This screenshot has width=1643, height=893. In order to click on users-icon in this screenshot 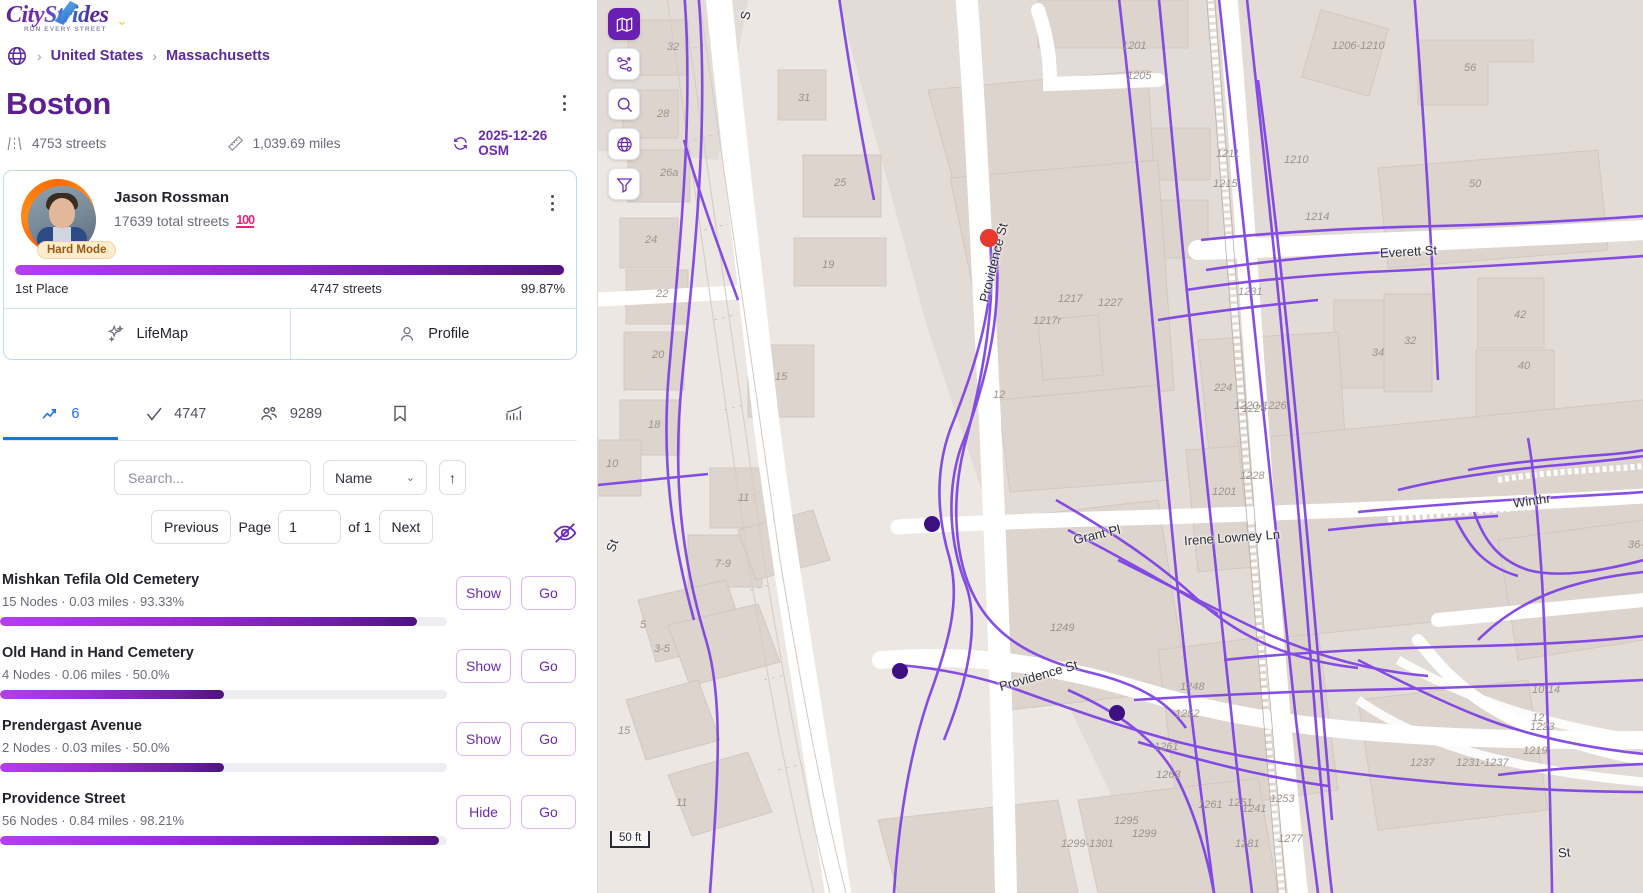, I will do `click(269, 414)`.